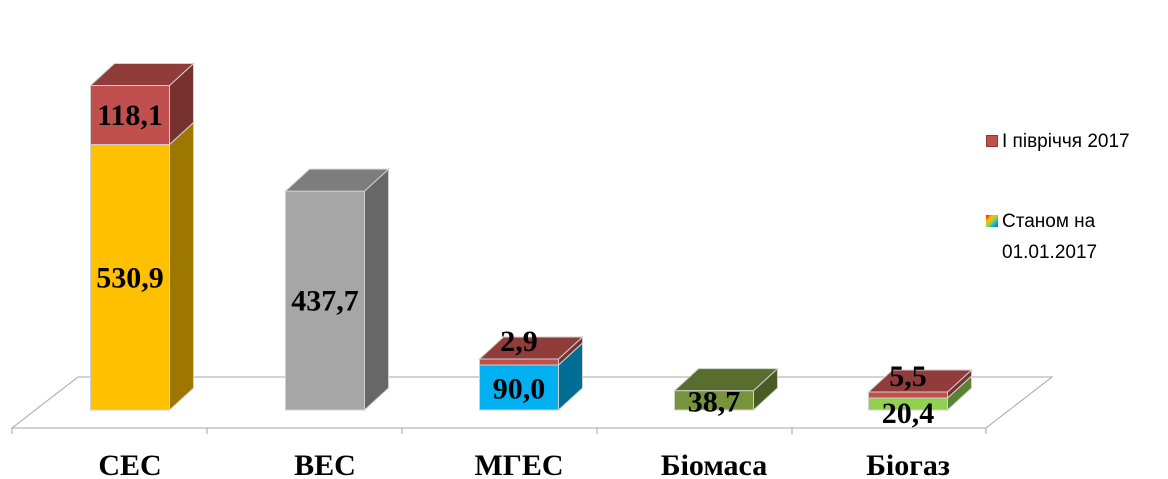  What do you see at coordinates (519, 341) in the screenshot?
I see `data-label-mges-h1: 2,9` at bounding box center [519, 341].